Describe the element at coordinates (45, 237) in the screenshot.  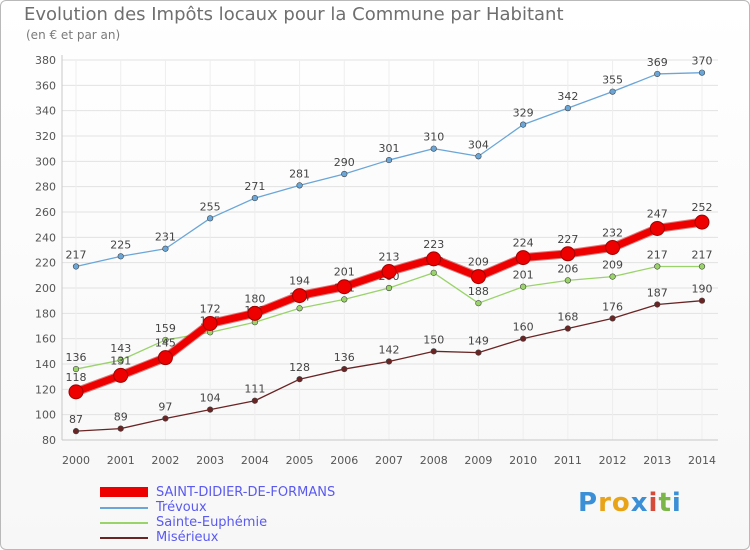
I see `y-tick-label: 240` at that location.